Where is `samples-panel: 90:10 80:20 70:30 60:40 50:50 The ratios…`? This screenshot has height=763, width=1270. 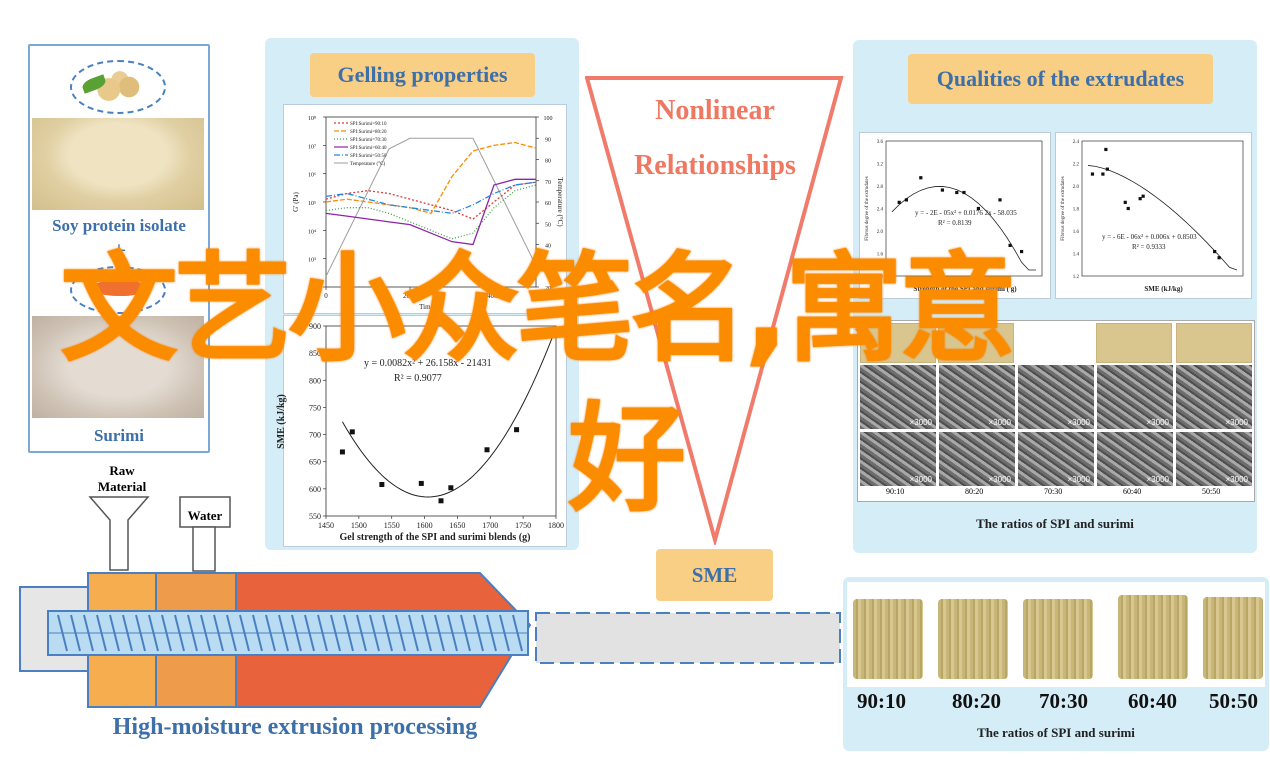 samples-panel: 90:10 80:20 70:30 60:40 50:50 The ratios… is located at coordinates (1056, 664).